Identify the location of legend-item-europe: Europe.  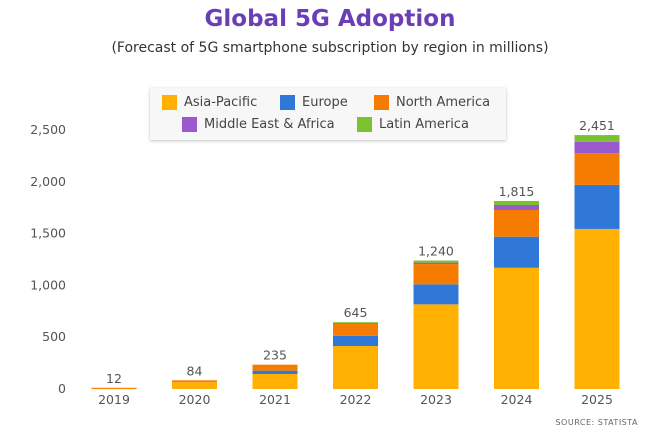
(314, 102).